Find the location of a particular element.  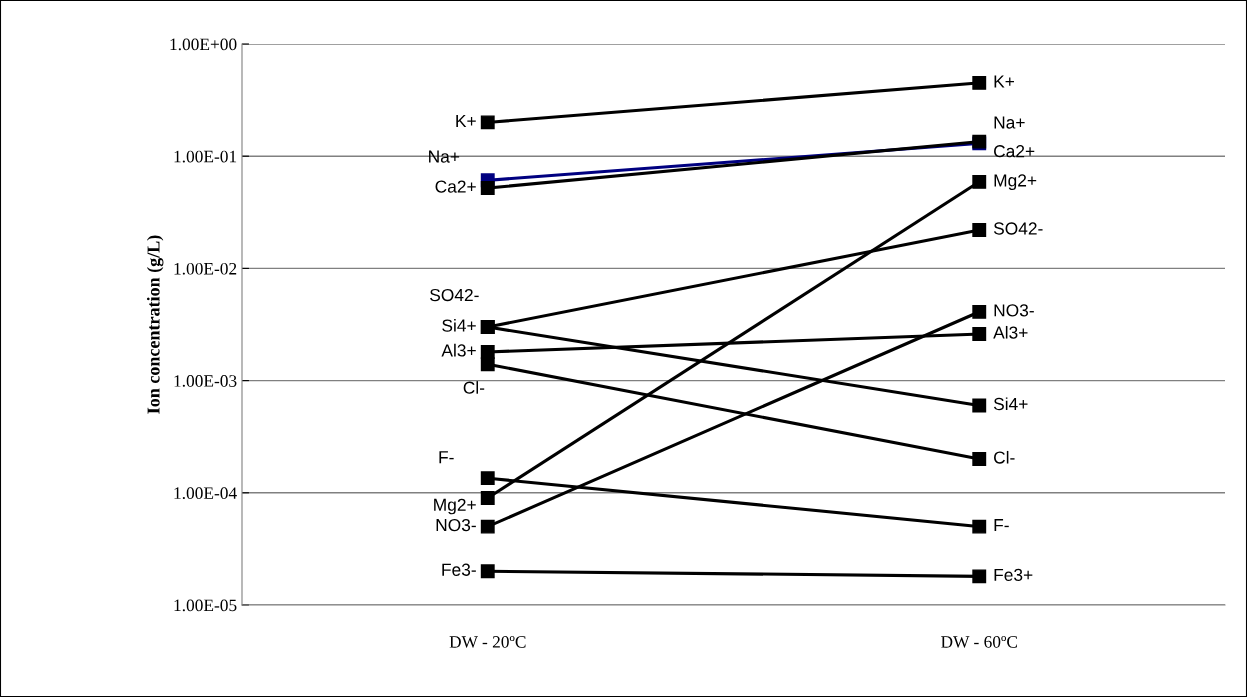

y-tick-label: 1.00E-02 is located at coordinates (205, 268).